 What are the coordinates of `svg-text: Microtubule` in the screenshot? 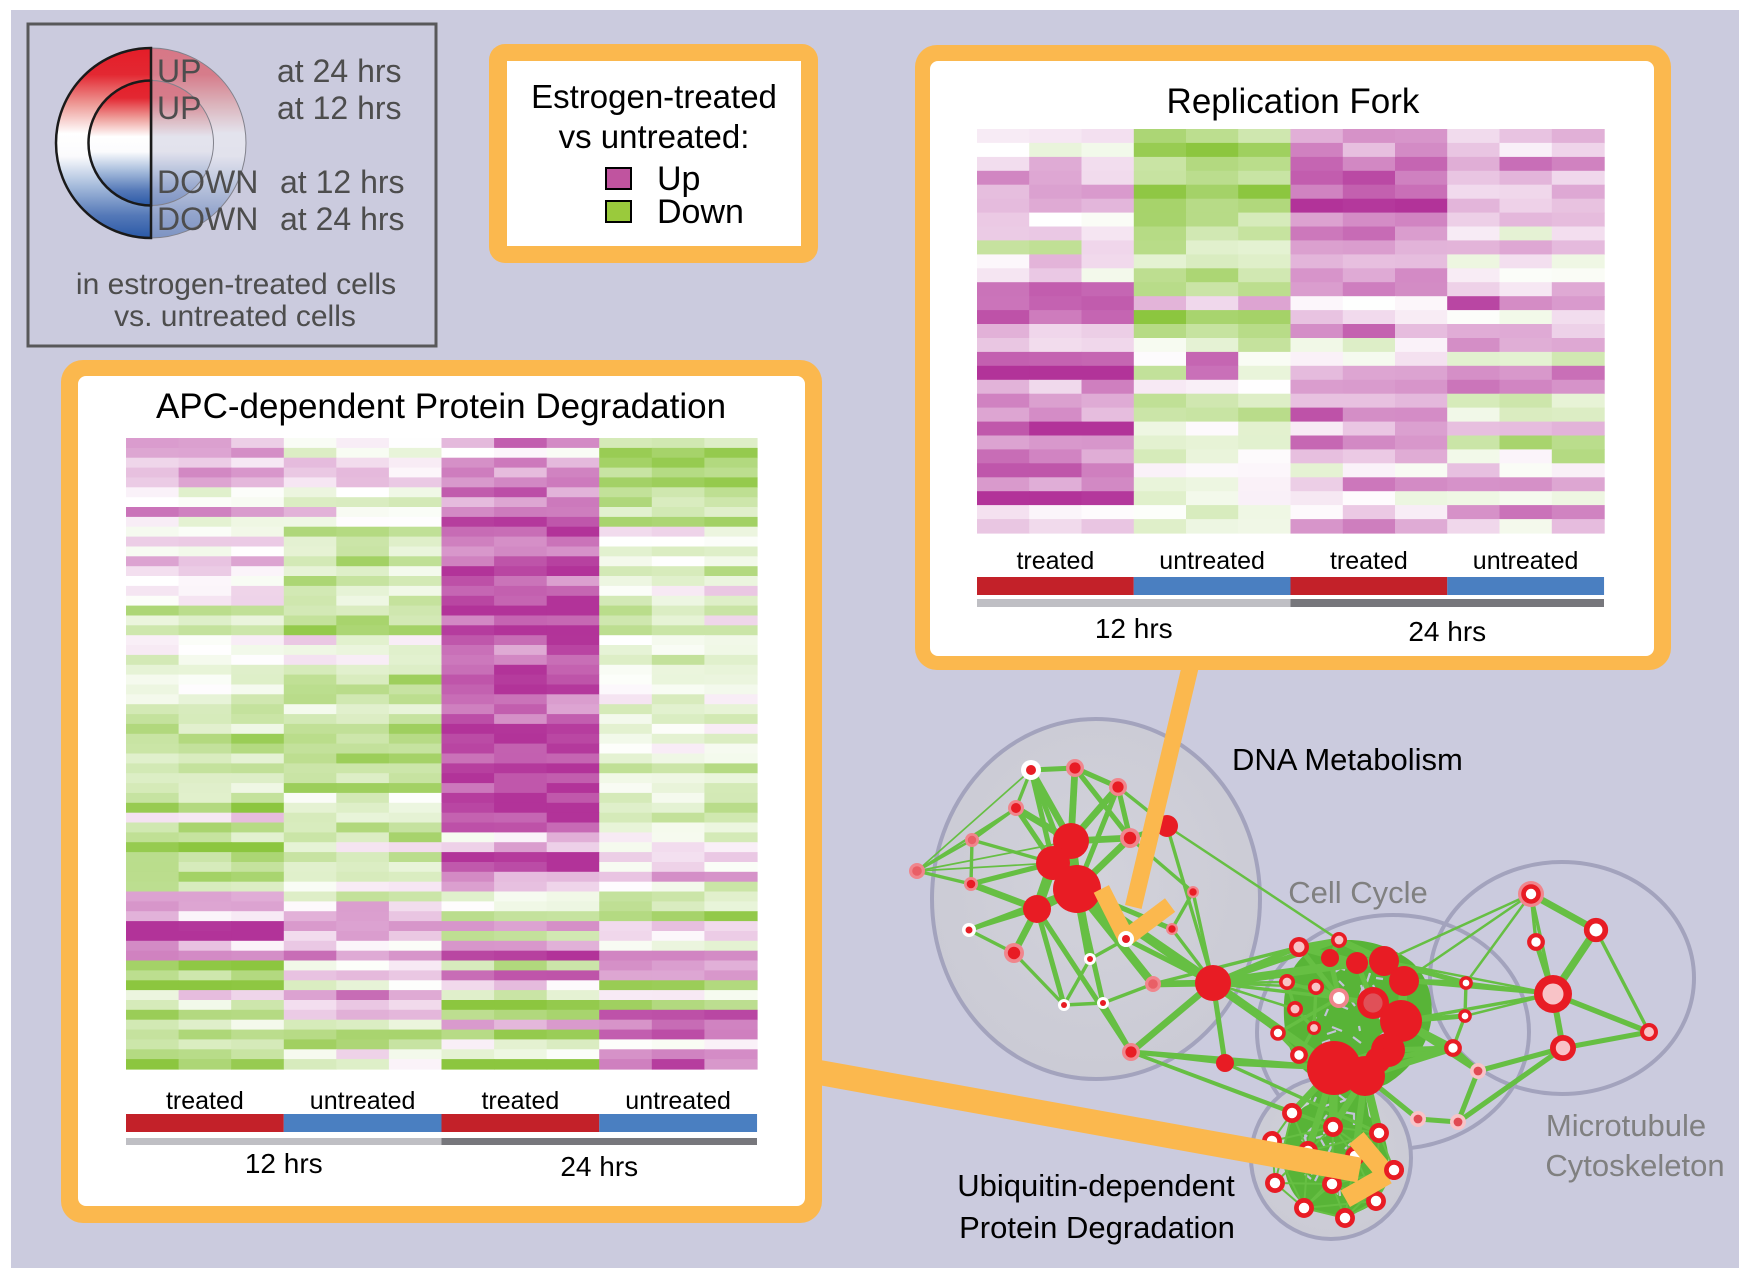 It's located at (1626, 1125).